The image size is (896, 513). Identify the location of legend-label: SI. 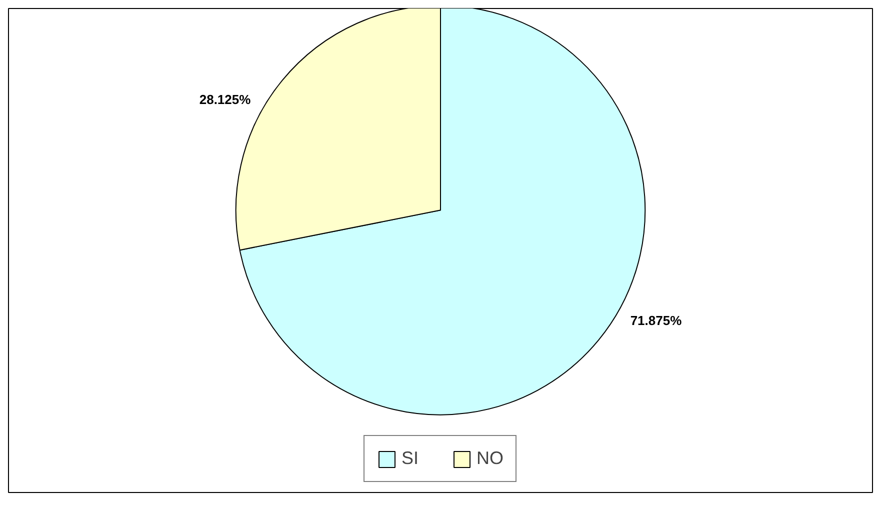
(411, 458).